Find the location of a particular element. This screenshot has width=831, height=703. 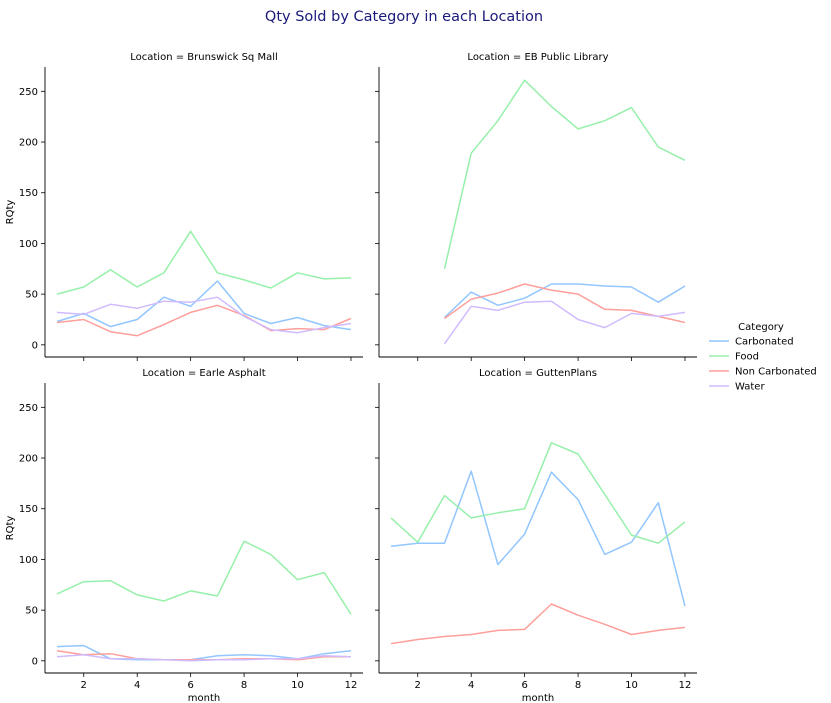

legend-label-carbonated: Carbonated is located at coordinates (764, 342).